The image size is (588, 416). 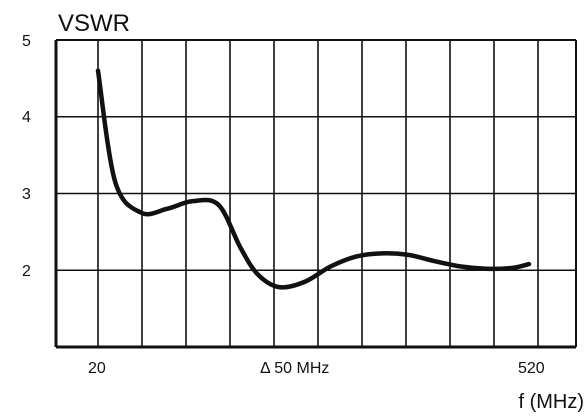 I want to click on x-tick-label-520: 520, so click(x=531, y=368).